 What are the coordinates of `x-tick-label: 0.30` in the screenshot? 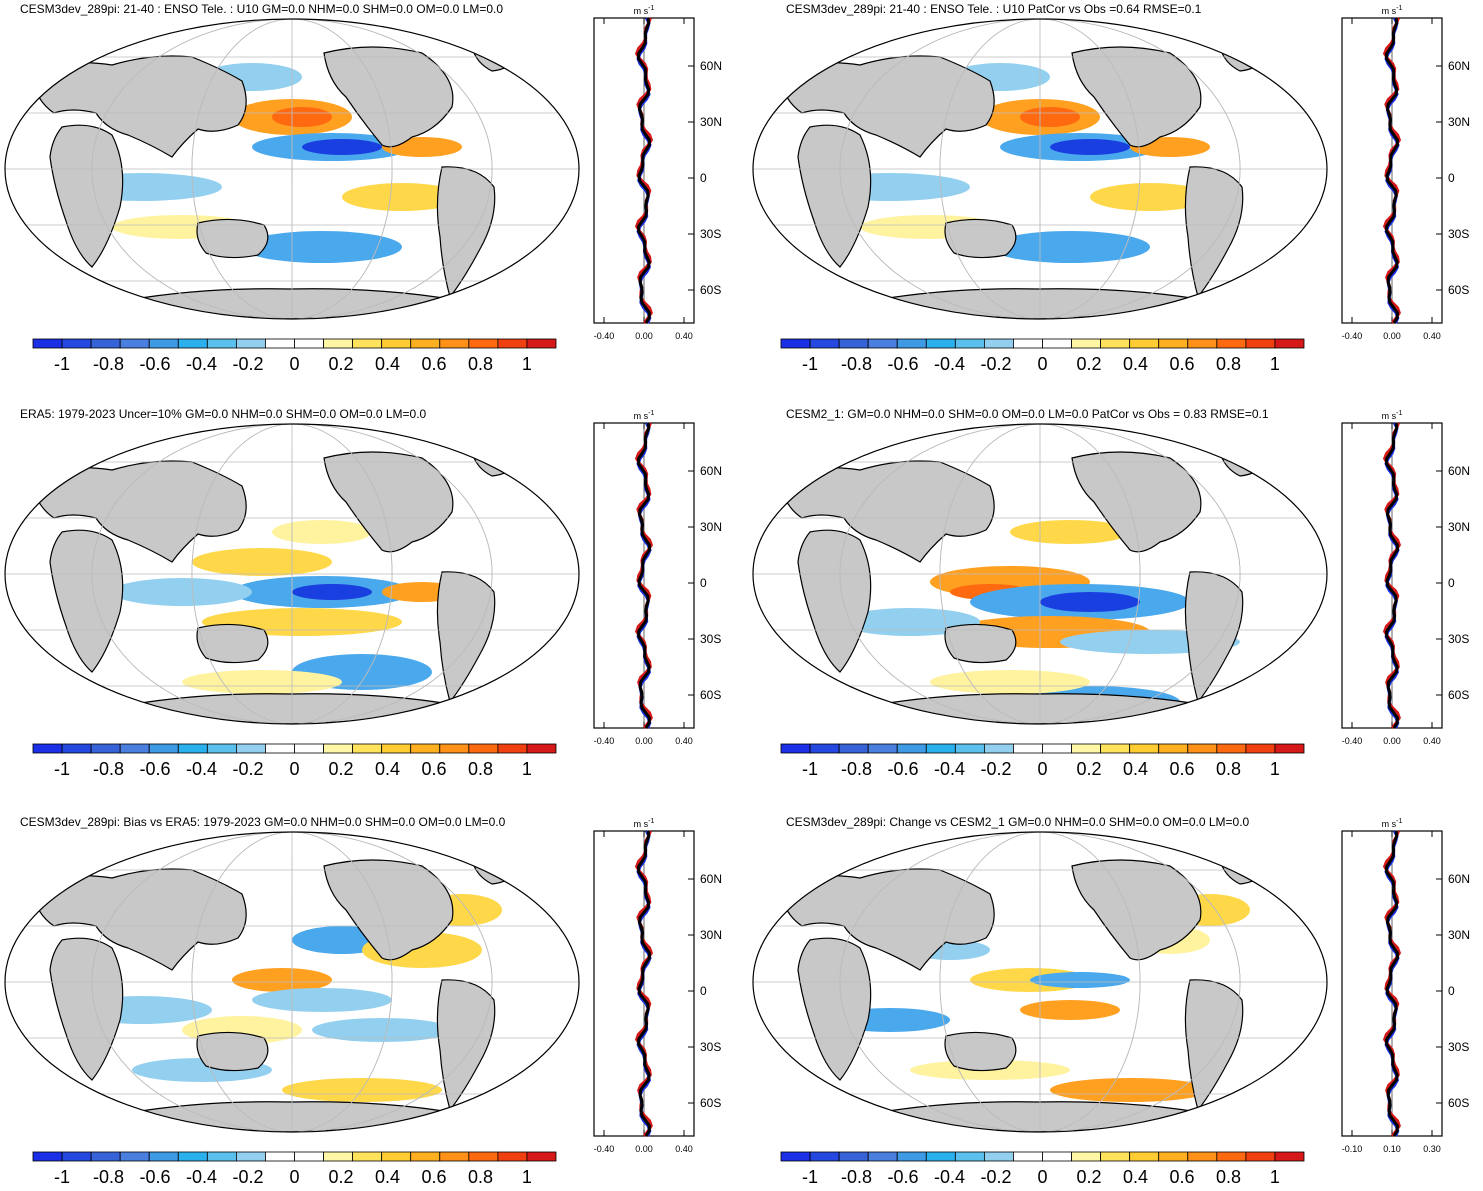 It's located at (1432, 1149).